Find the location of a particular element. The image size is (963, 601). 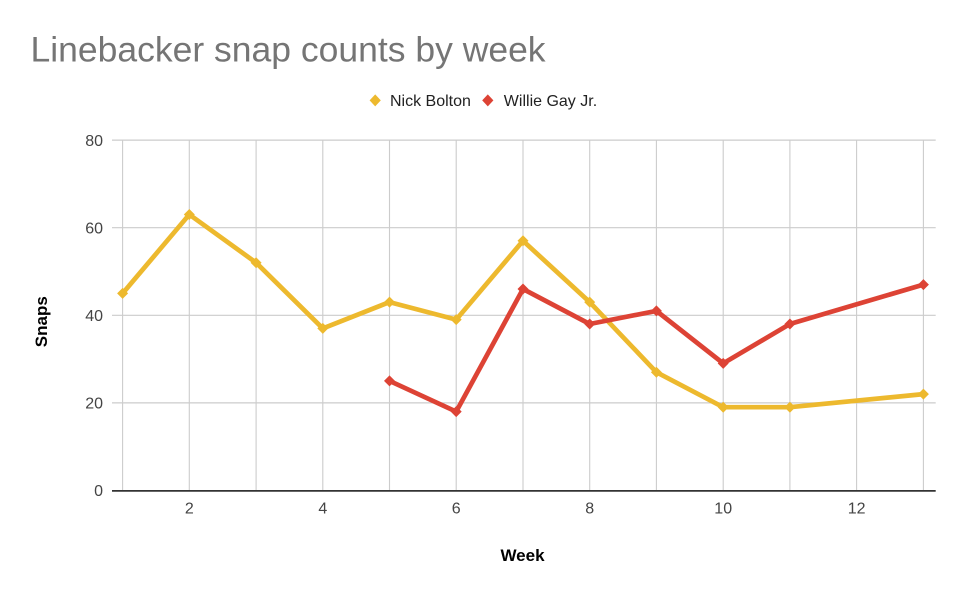

svg-text: 2 is located at coordinates (189, 509).